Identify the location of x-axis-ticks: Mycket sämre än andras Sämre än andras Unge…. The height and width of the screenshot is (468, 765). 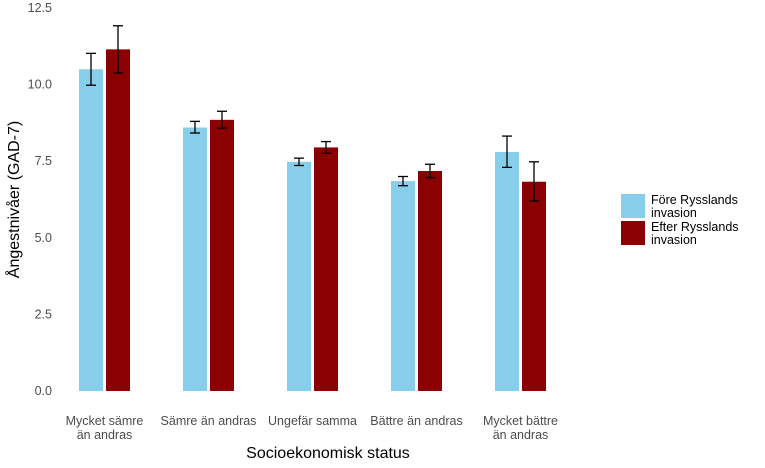
(312, 428).